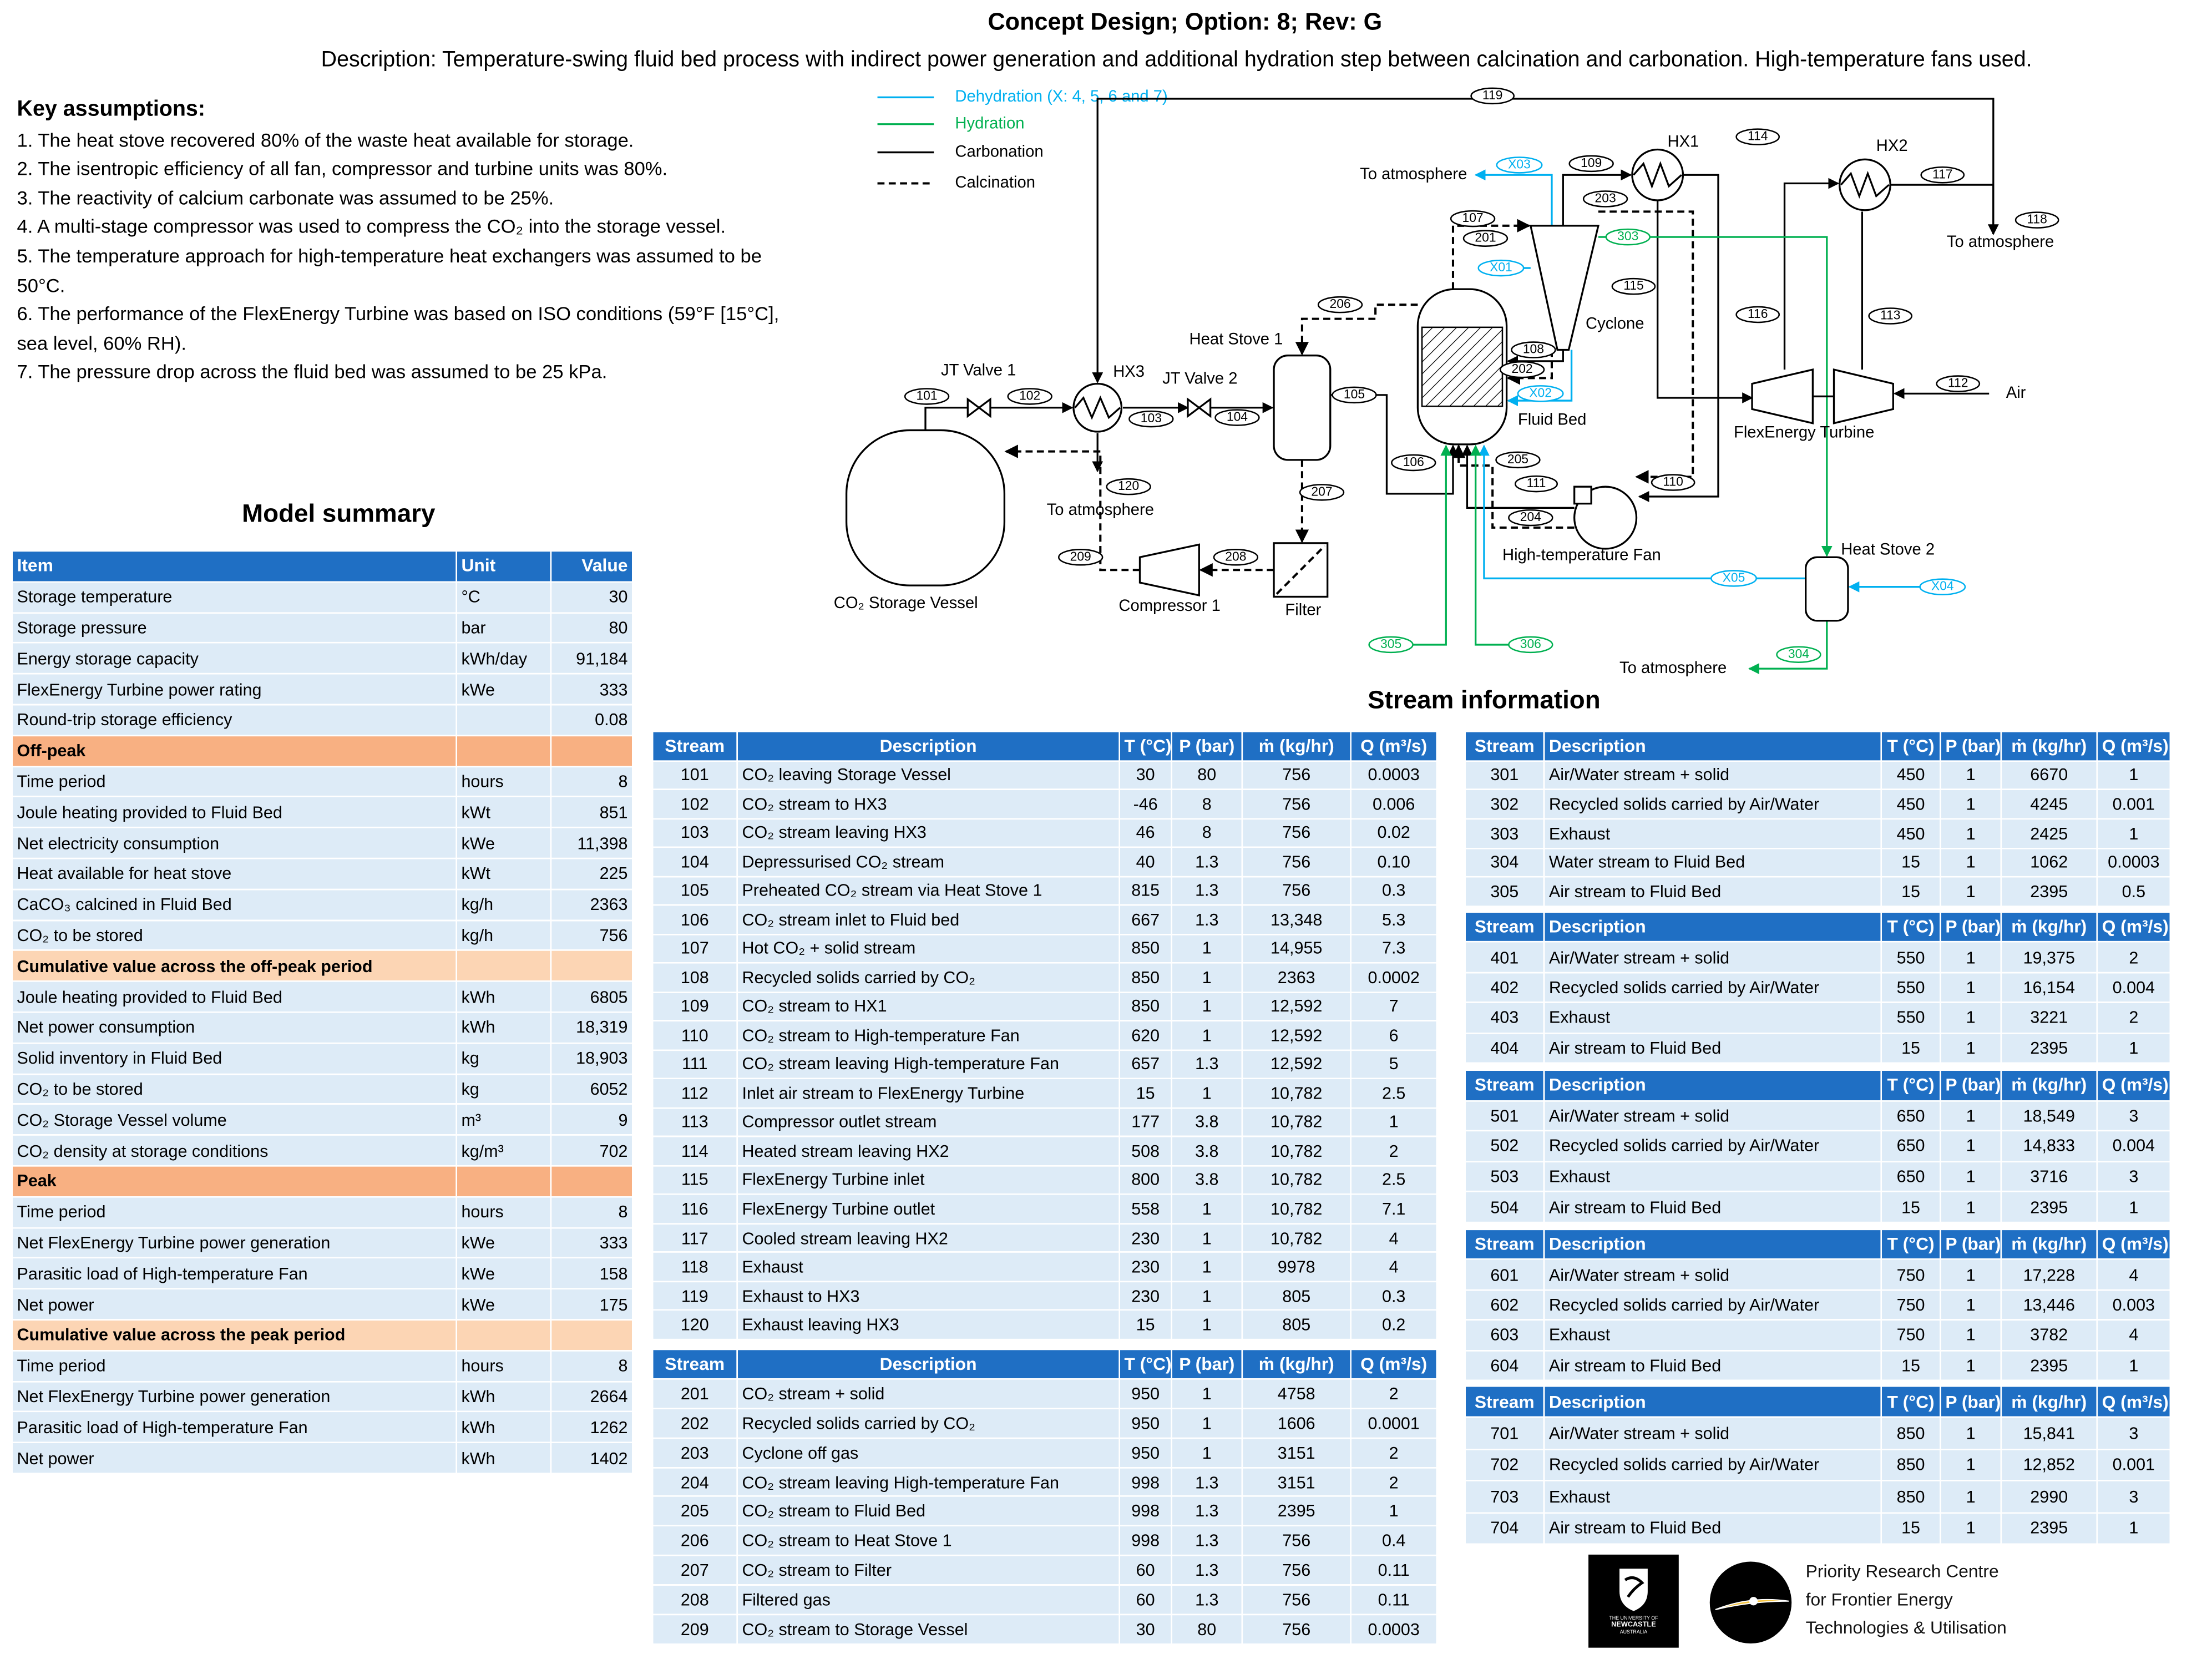  Describe the element at coordinates (234, 597) in the screenshot. I see `cell: Storage temperature` at that location.